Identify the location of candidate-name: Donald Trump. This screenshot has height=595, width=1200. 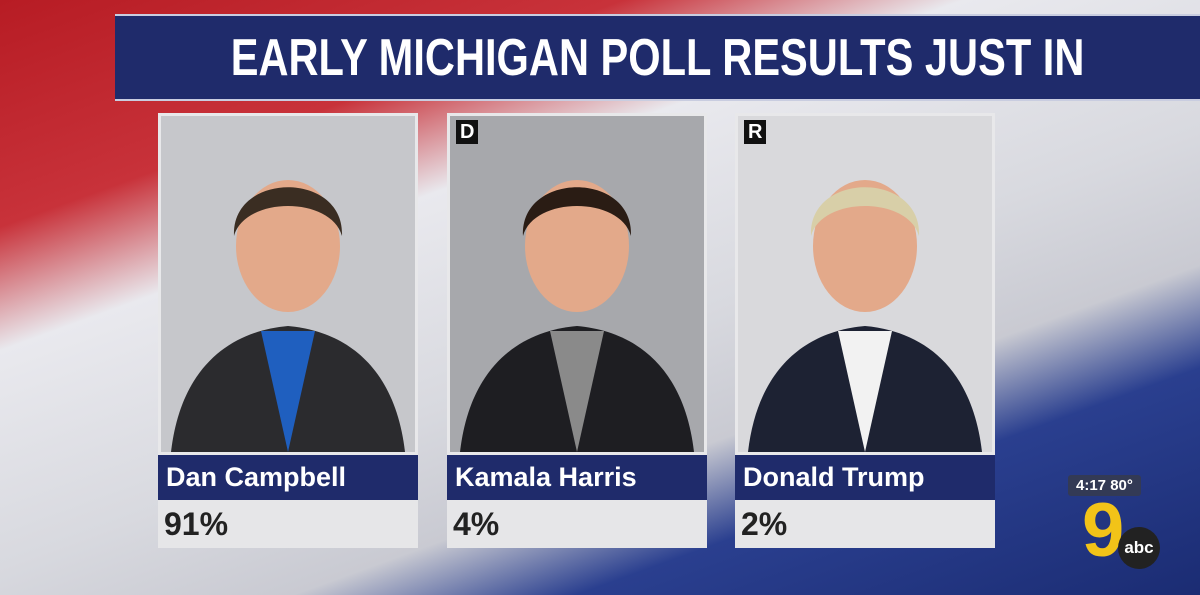
(865, 477).